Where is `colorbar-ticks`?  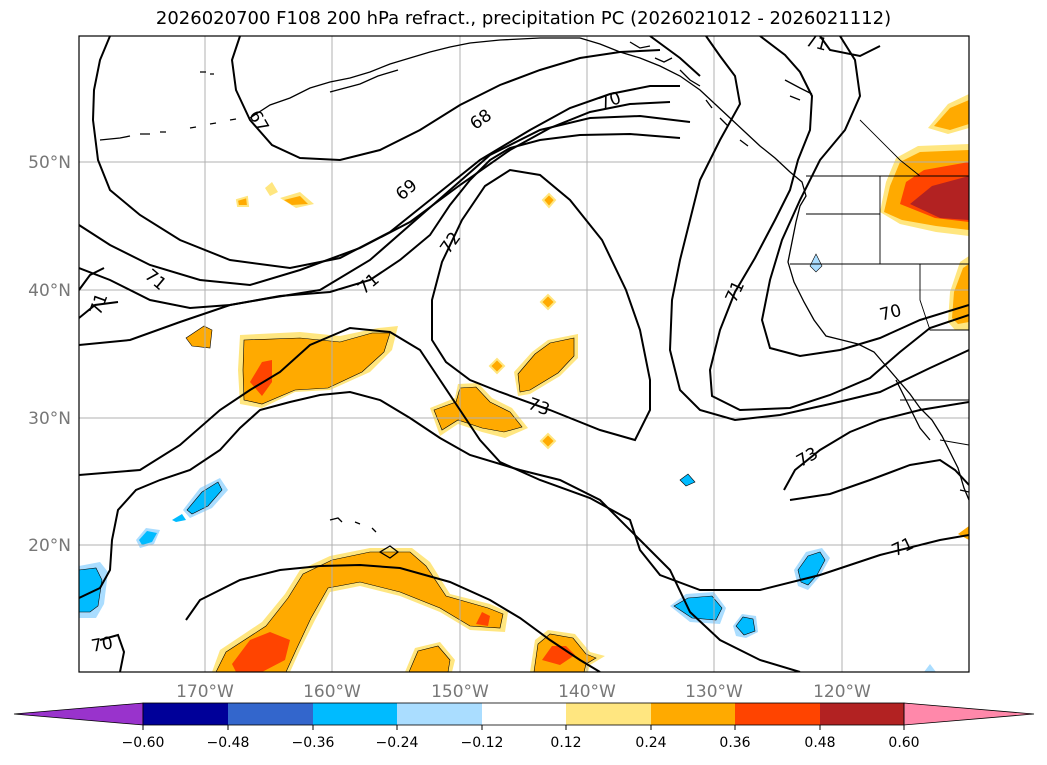 colorbar-ticks is located at coordinates (523, 727).